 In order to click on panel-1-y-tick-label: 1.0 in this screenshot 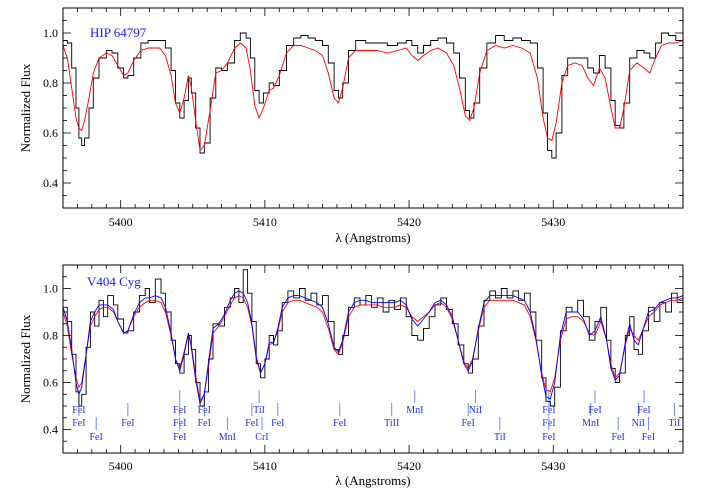, I will do `click(50, 33)`.